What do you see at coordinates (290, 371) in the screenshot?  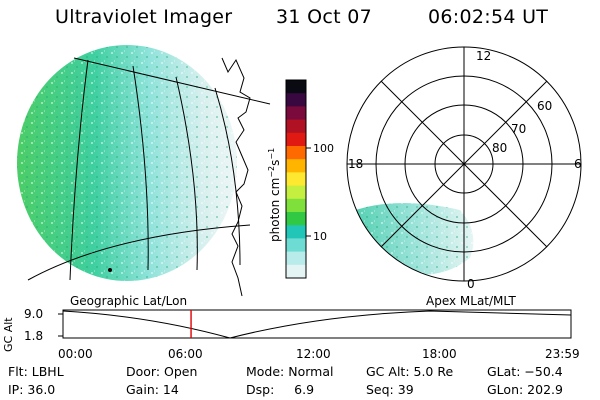 I see `mode-value: Mode: Normal` at bounding box center [290, 371].